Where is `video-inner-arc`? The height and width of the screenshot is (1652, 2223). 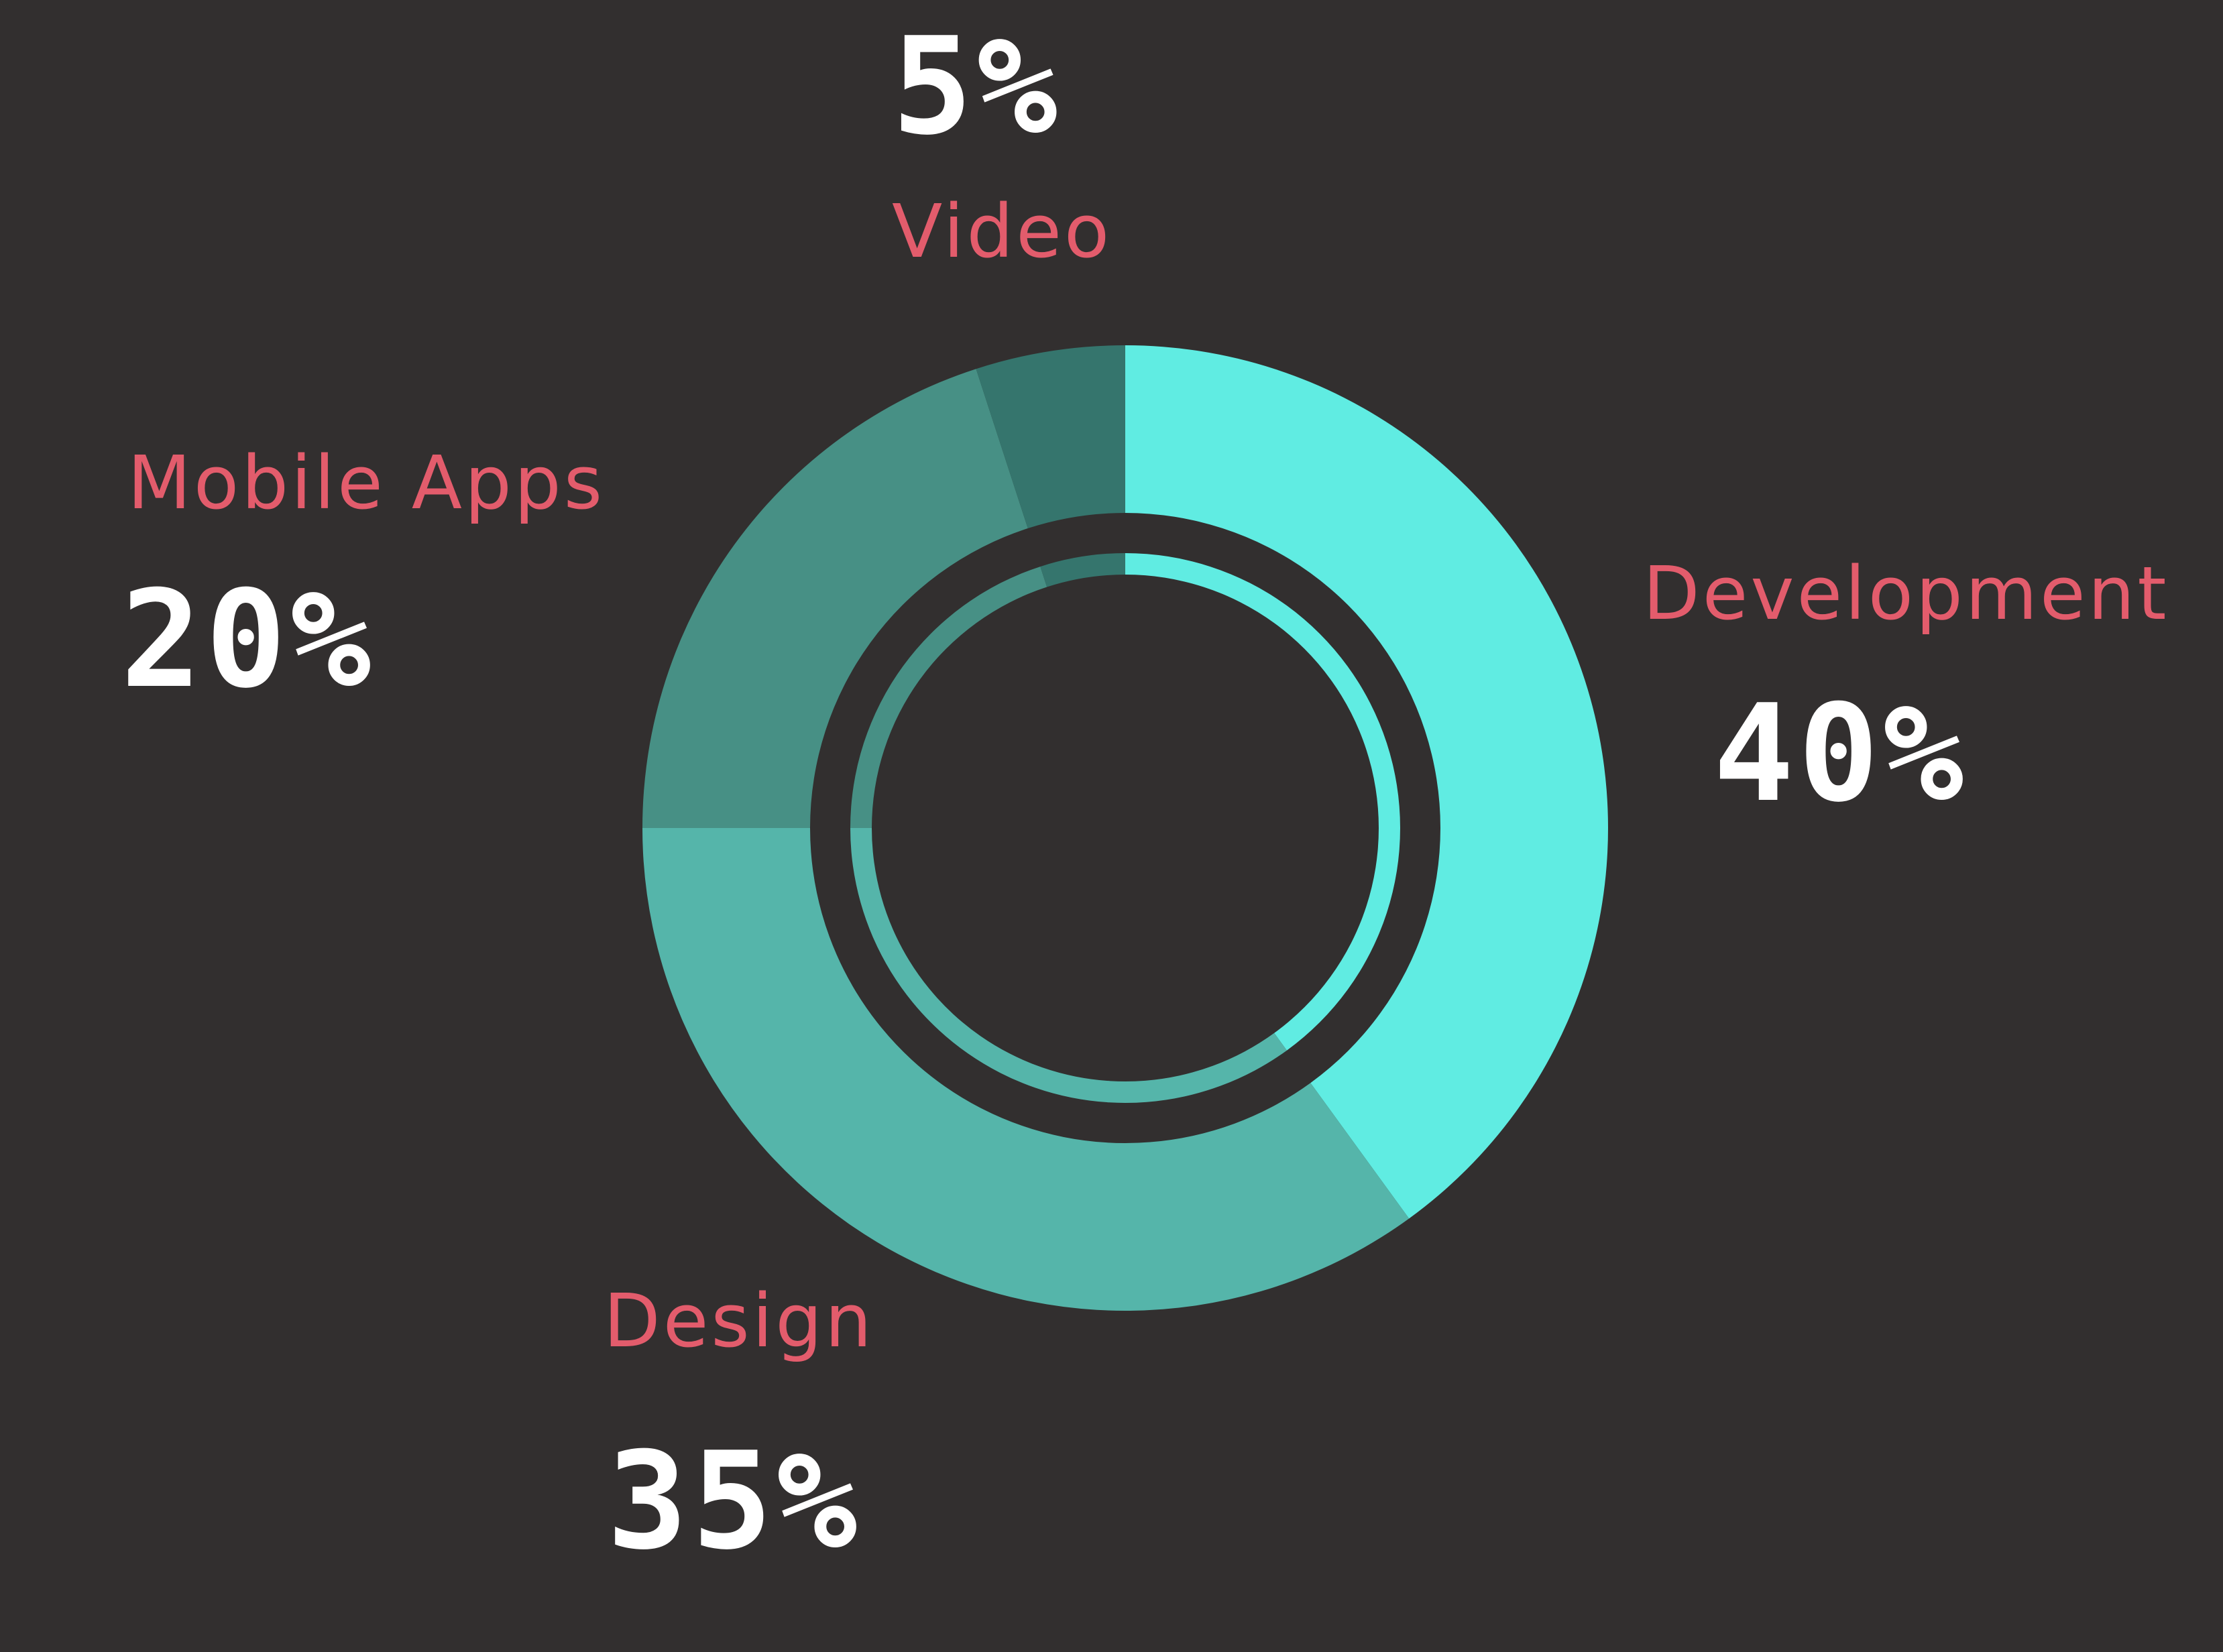
video-inner-arc is located at coordinates (1082, 570).